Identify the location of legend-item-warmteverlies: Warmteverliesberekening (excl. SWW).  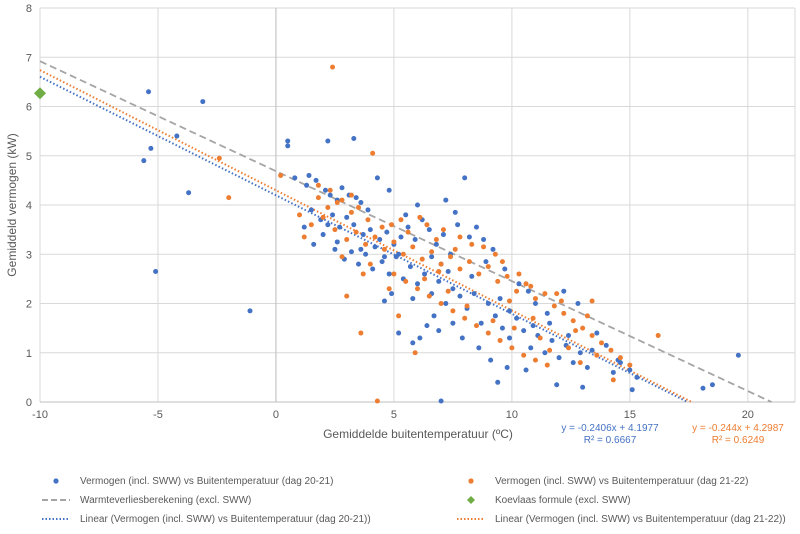
(145, 500).